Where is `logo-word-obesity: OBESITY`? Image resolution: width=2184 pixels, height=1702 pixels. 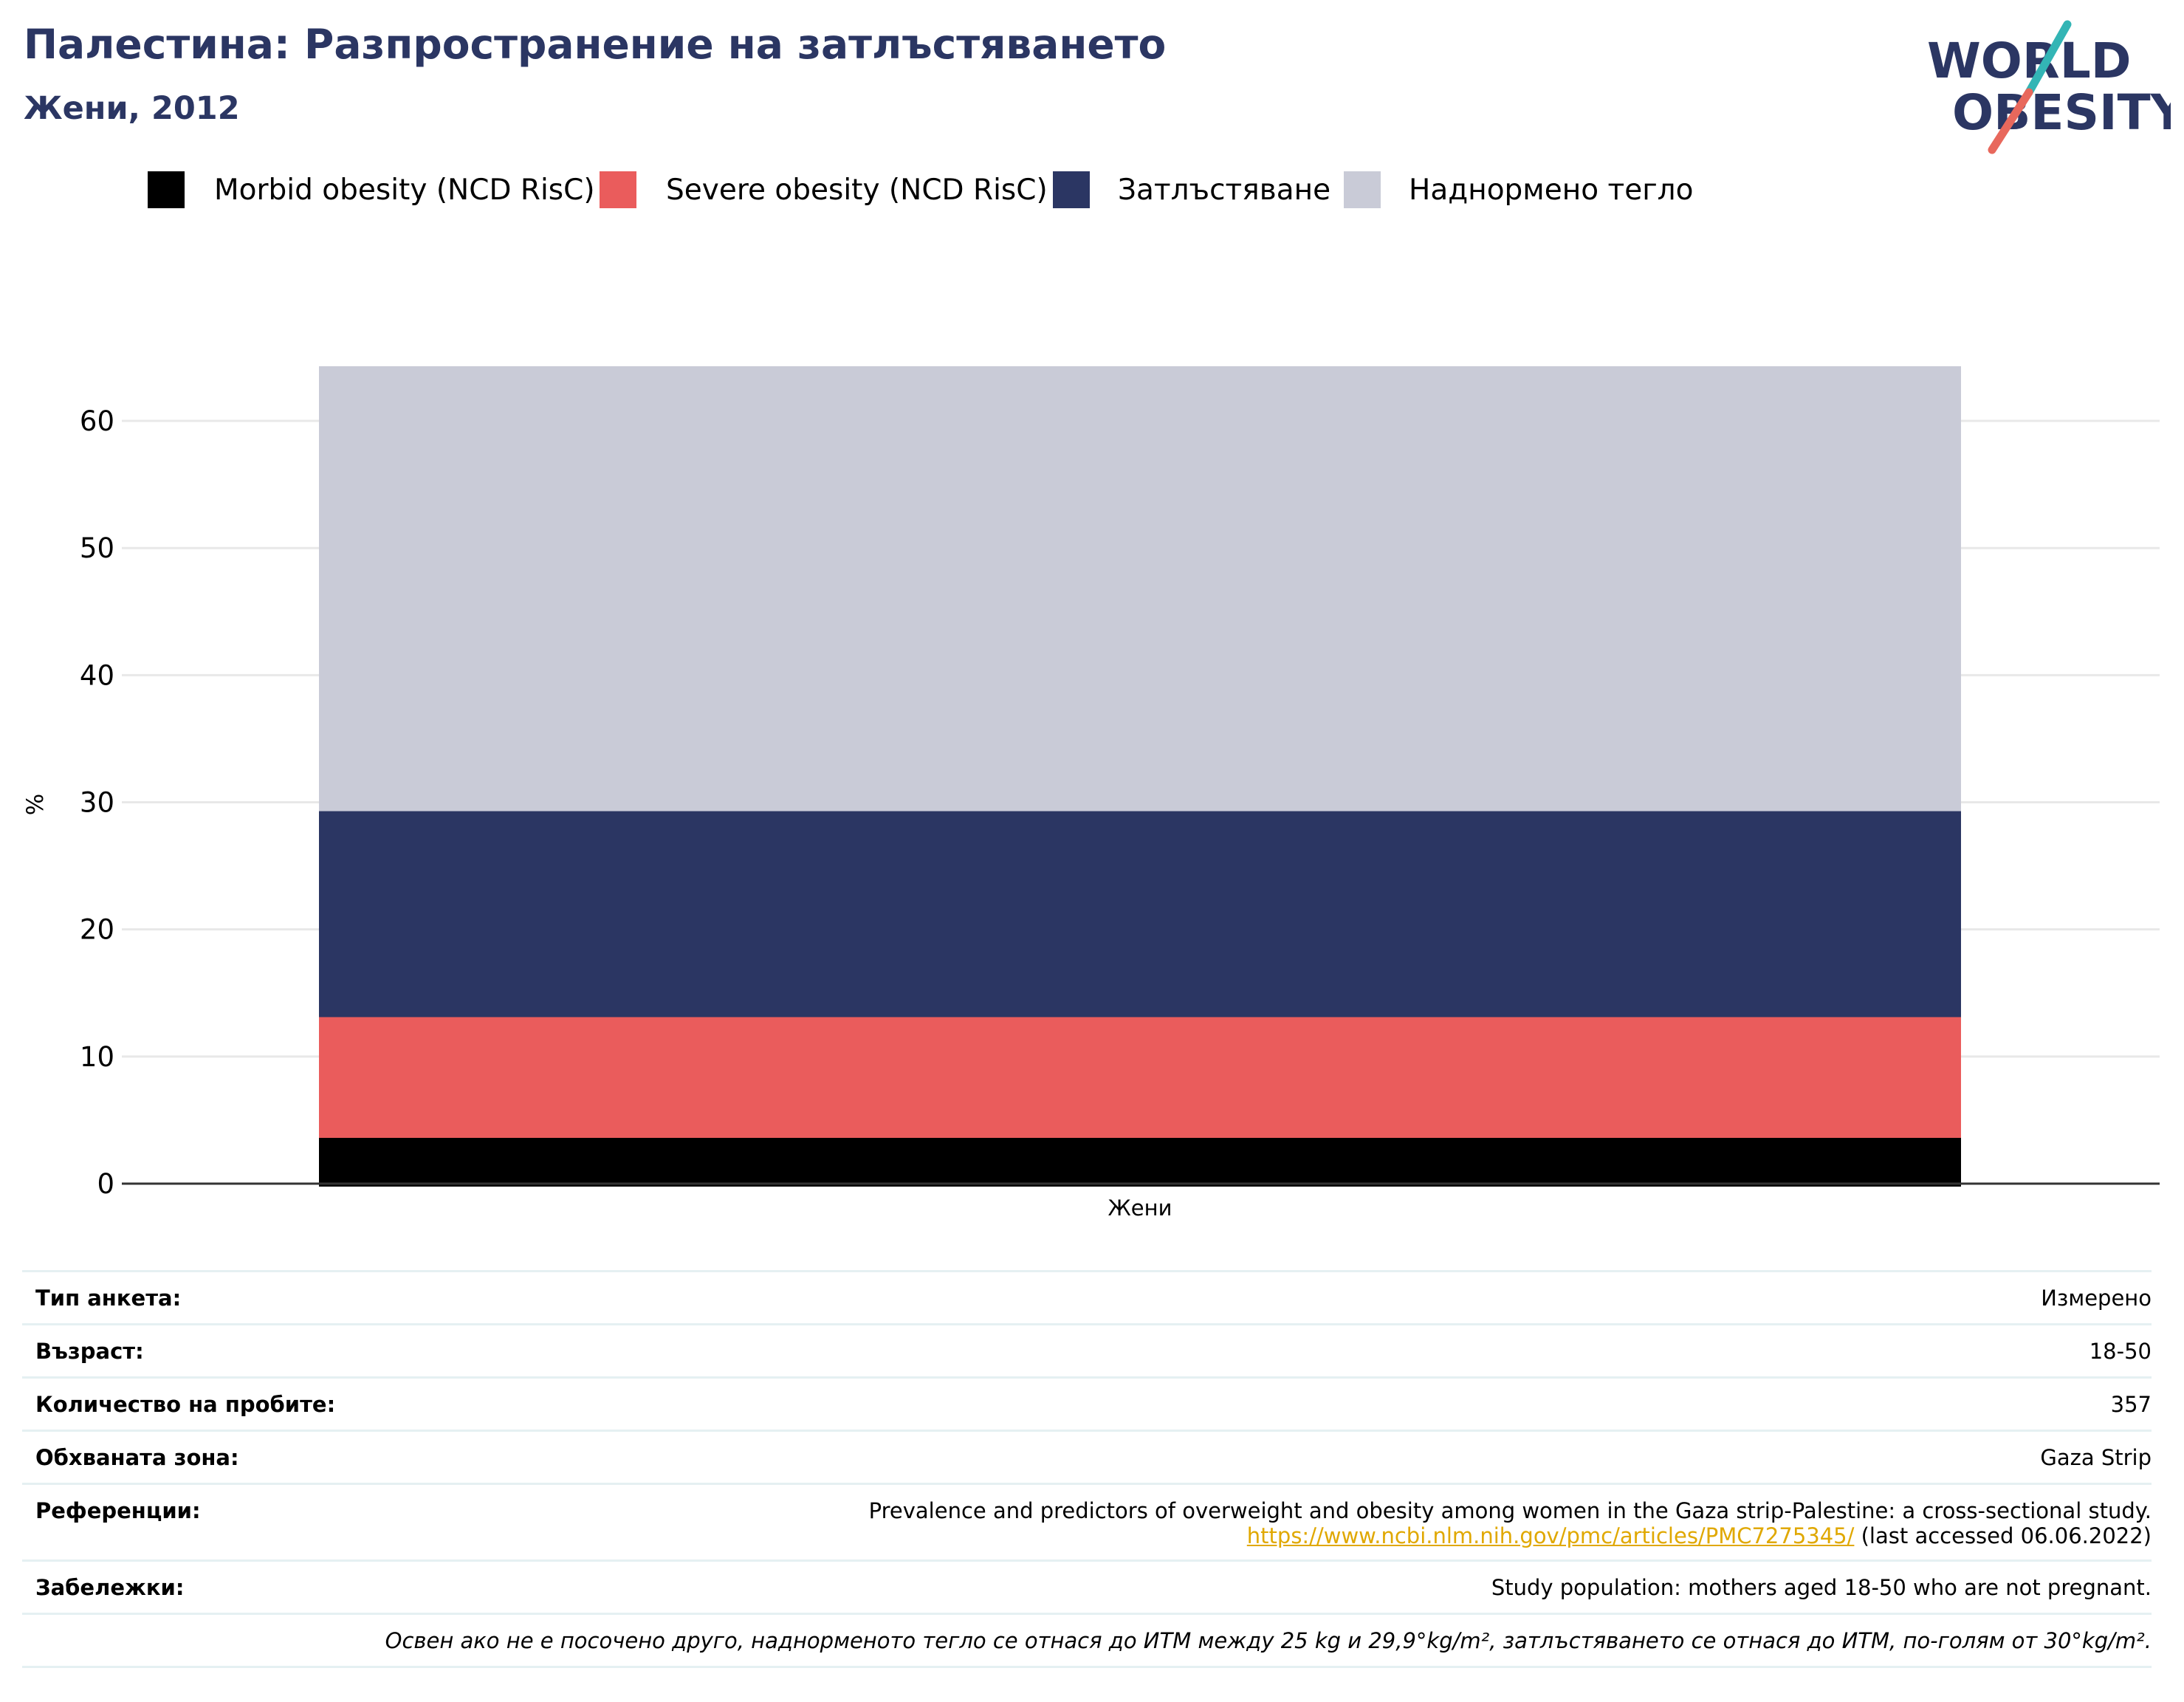 logo-word-obesity: OBESITY is located at coordinates (2061, 112).